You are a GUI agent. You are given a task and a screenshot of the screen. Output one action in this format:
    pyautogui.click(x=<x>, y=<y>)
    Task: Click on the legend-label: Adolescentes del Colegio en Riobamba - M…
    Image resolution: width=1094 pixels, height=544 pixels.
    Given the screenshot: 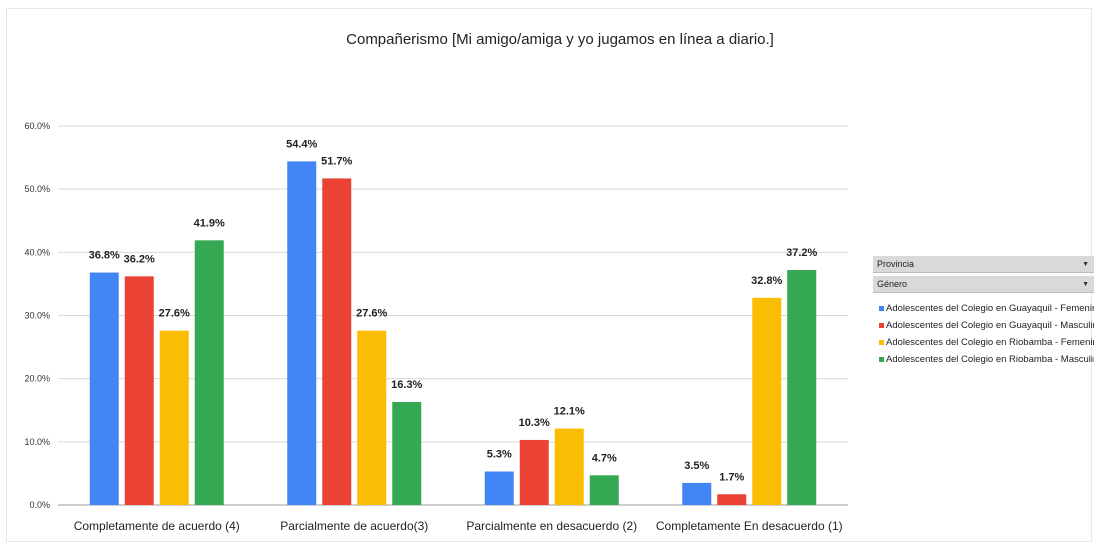 What is the action you would take?
    pyautogui.click(x=990, y=359)
    